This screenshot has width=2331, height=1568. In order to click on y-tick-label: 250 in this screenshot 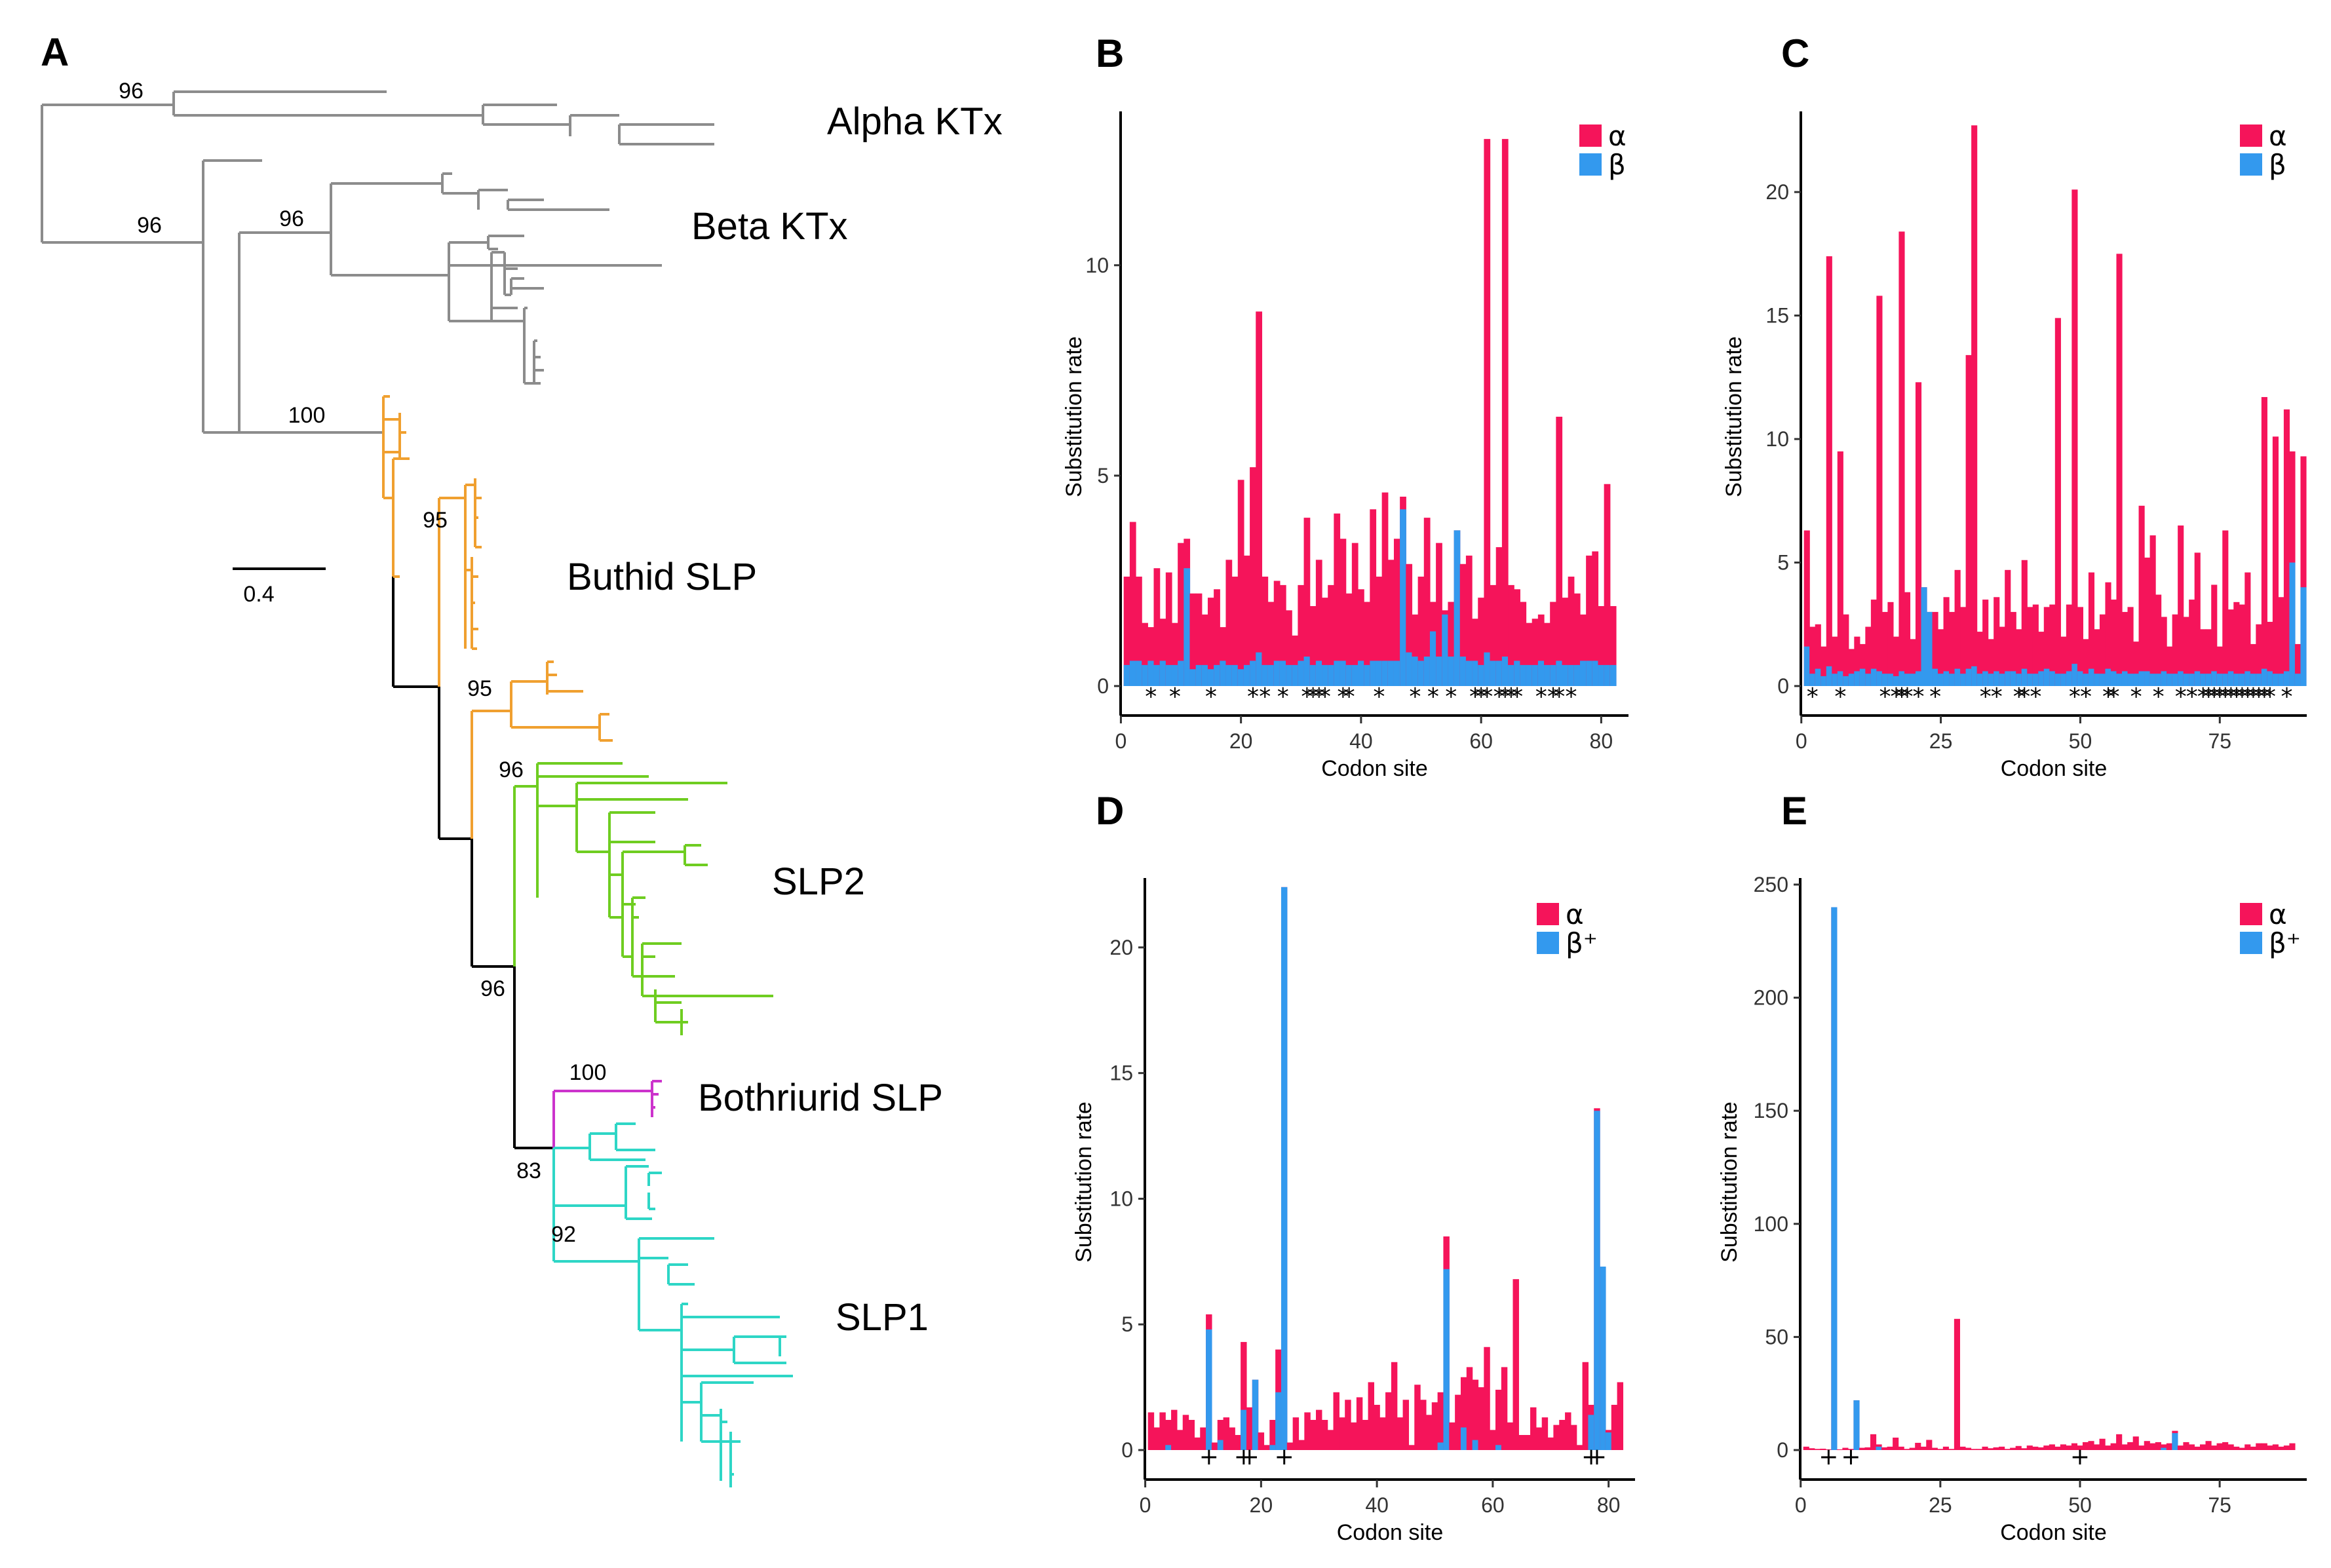, I will do `click(1771, 885)`.